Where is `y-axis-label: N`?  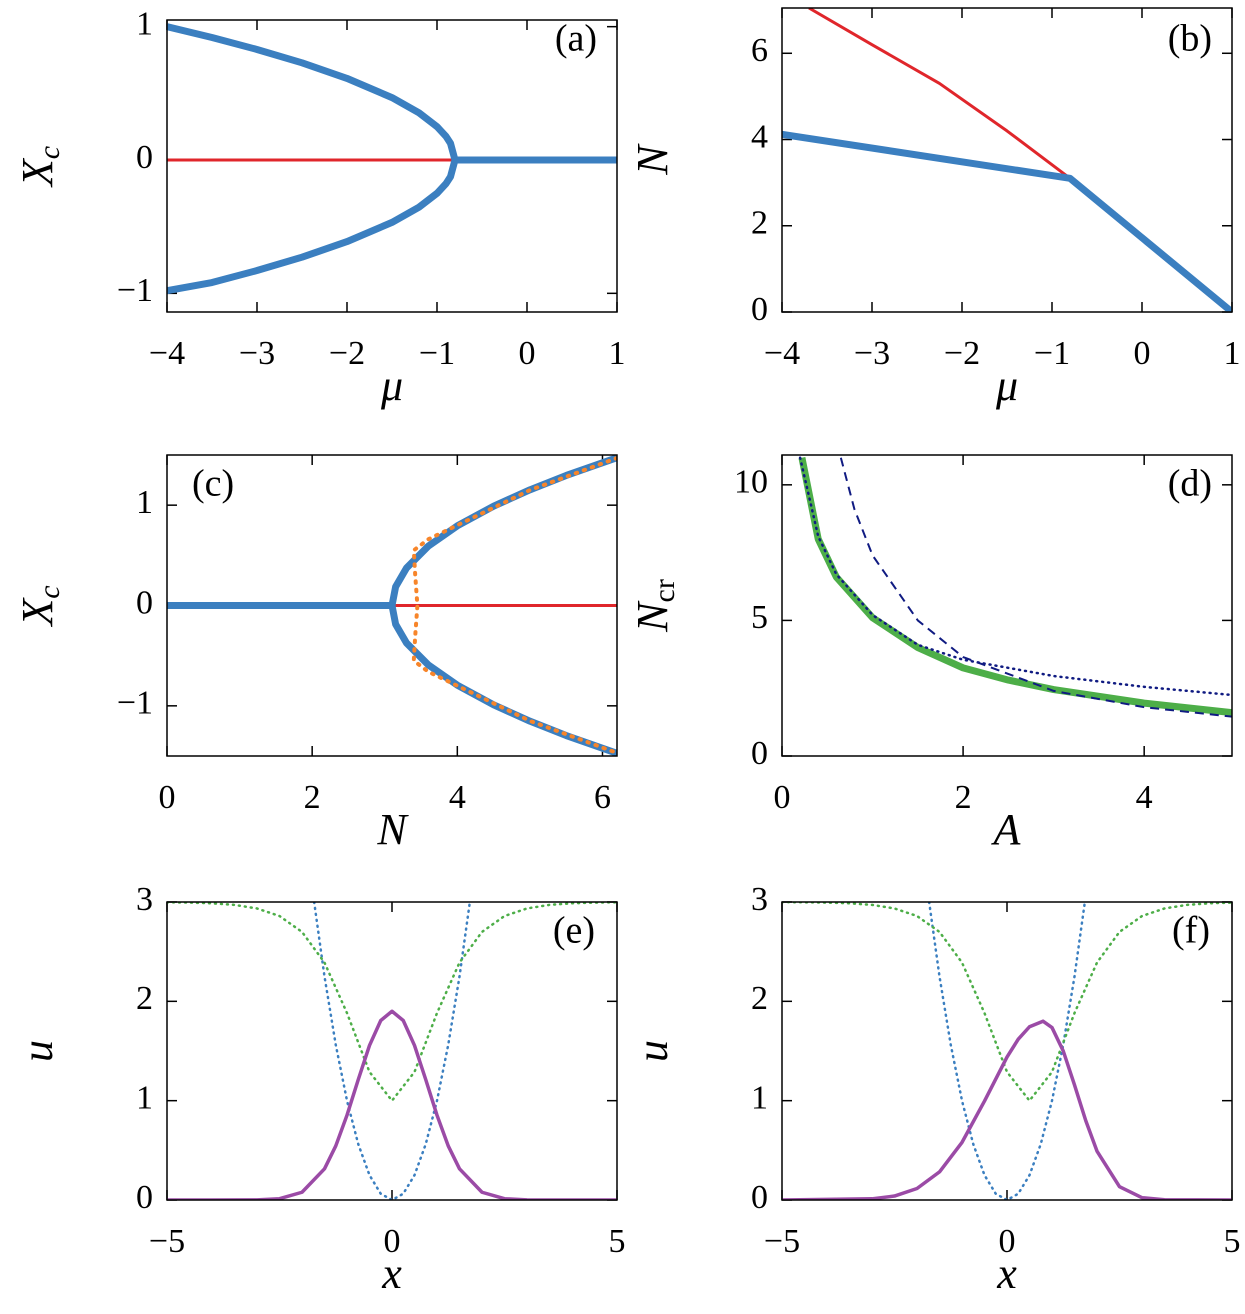
y-axis-label: N is located at coordinates (652, 159).